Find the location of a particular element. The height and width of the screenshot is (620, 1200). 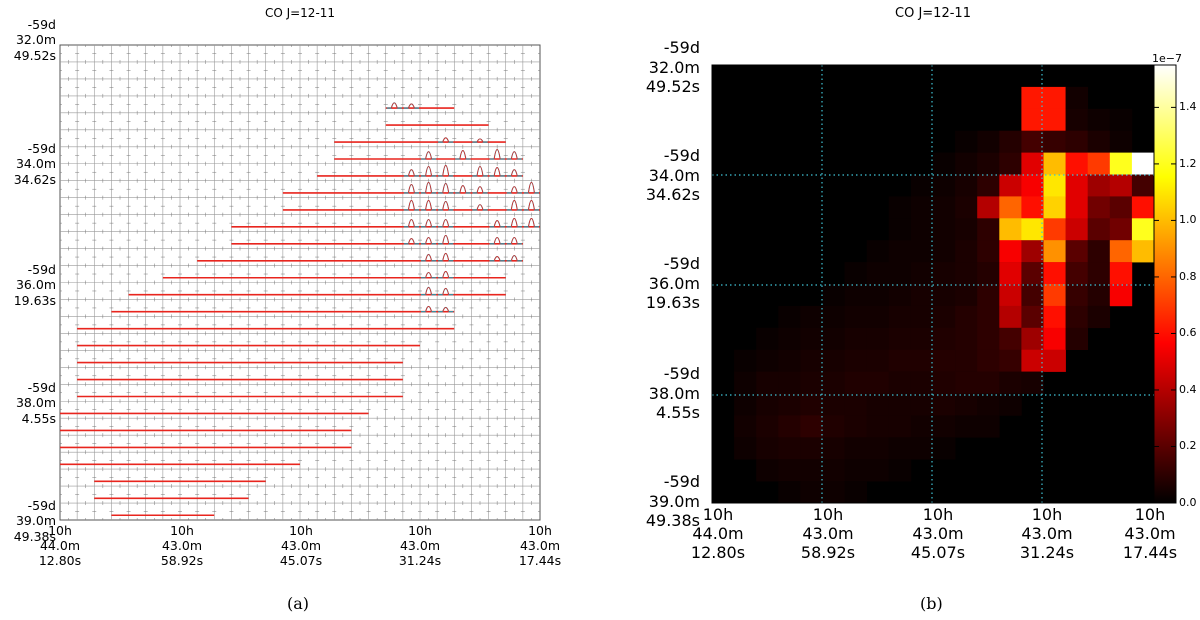

colorbar-tick-label: 0.4 is located at coordinates (1188, 389).